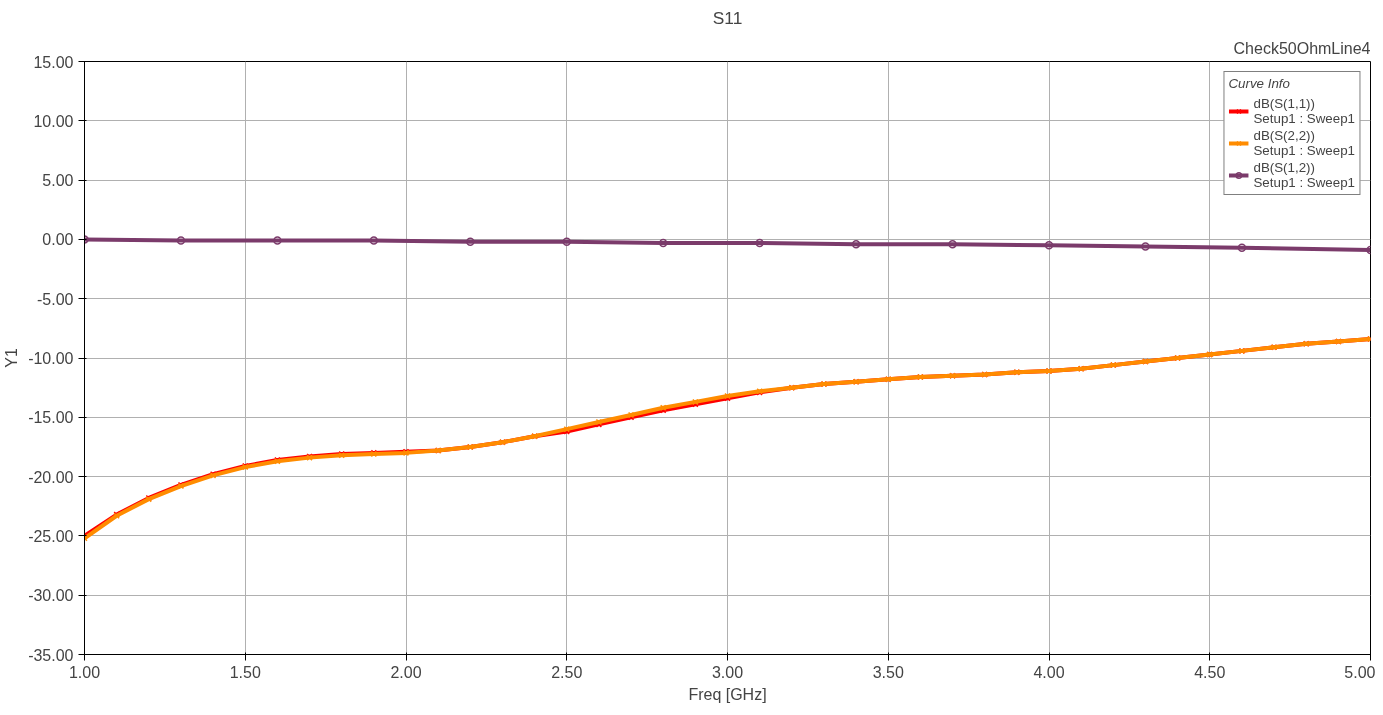 This screenshot has height=715, width=1383. I want to click on y-axis-title: Y1, so click(12, 358).